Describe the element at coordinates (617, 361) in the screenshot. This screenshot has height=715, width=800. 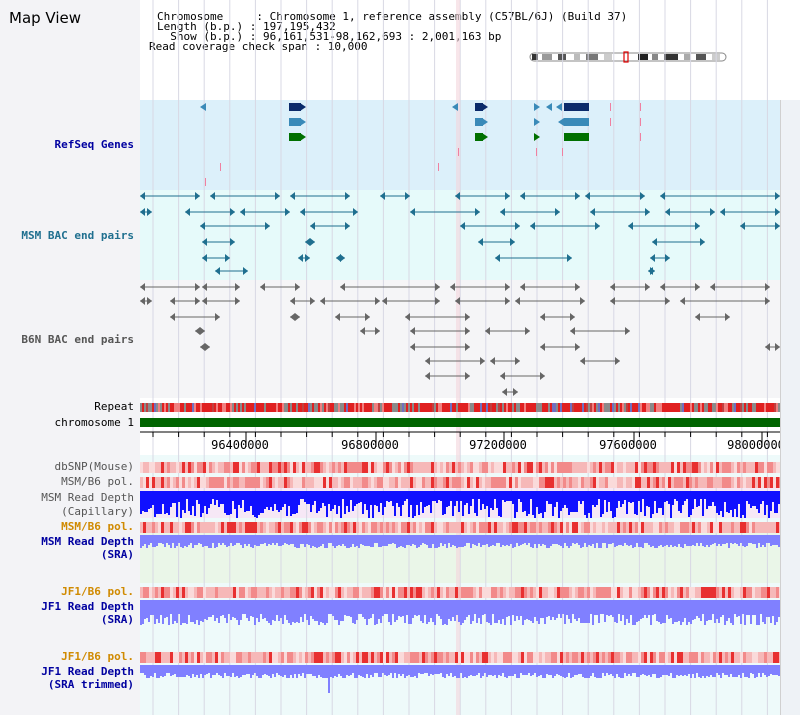
I see `b6n-bac-end` at that location.